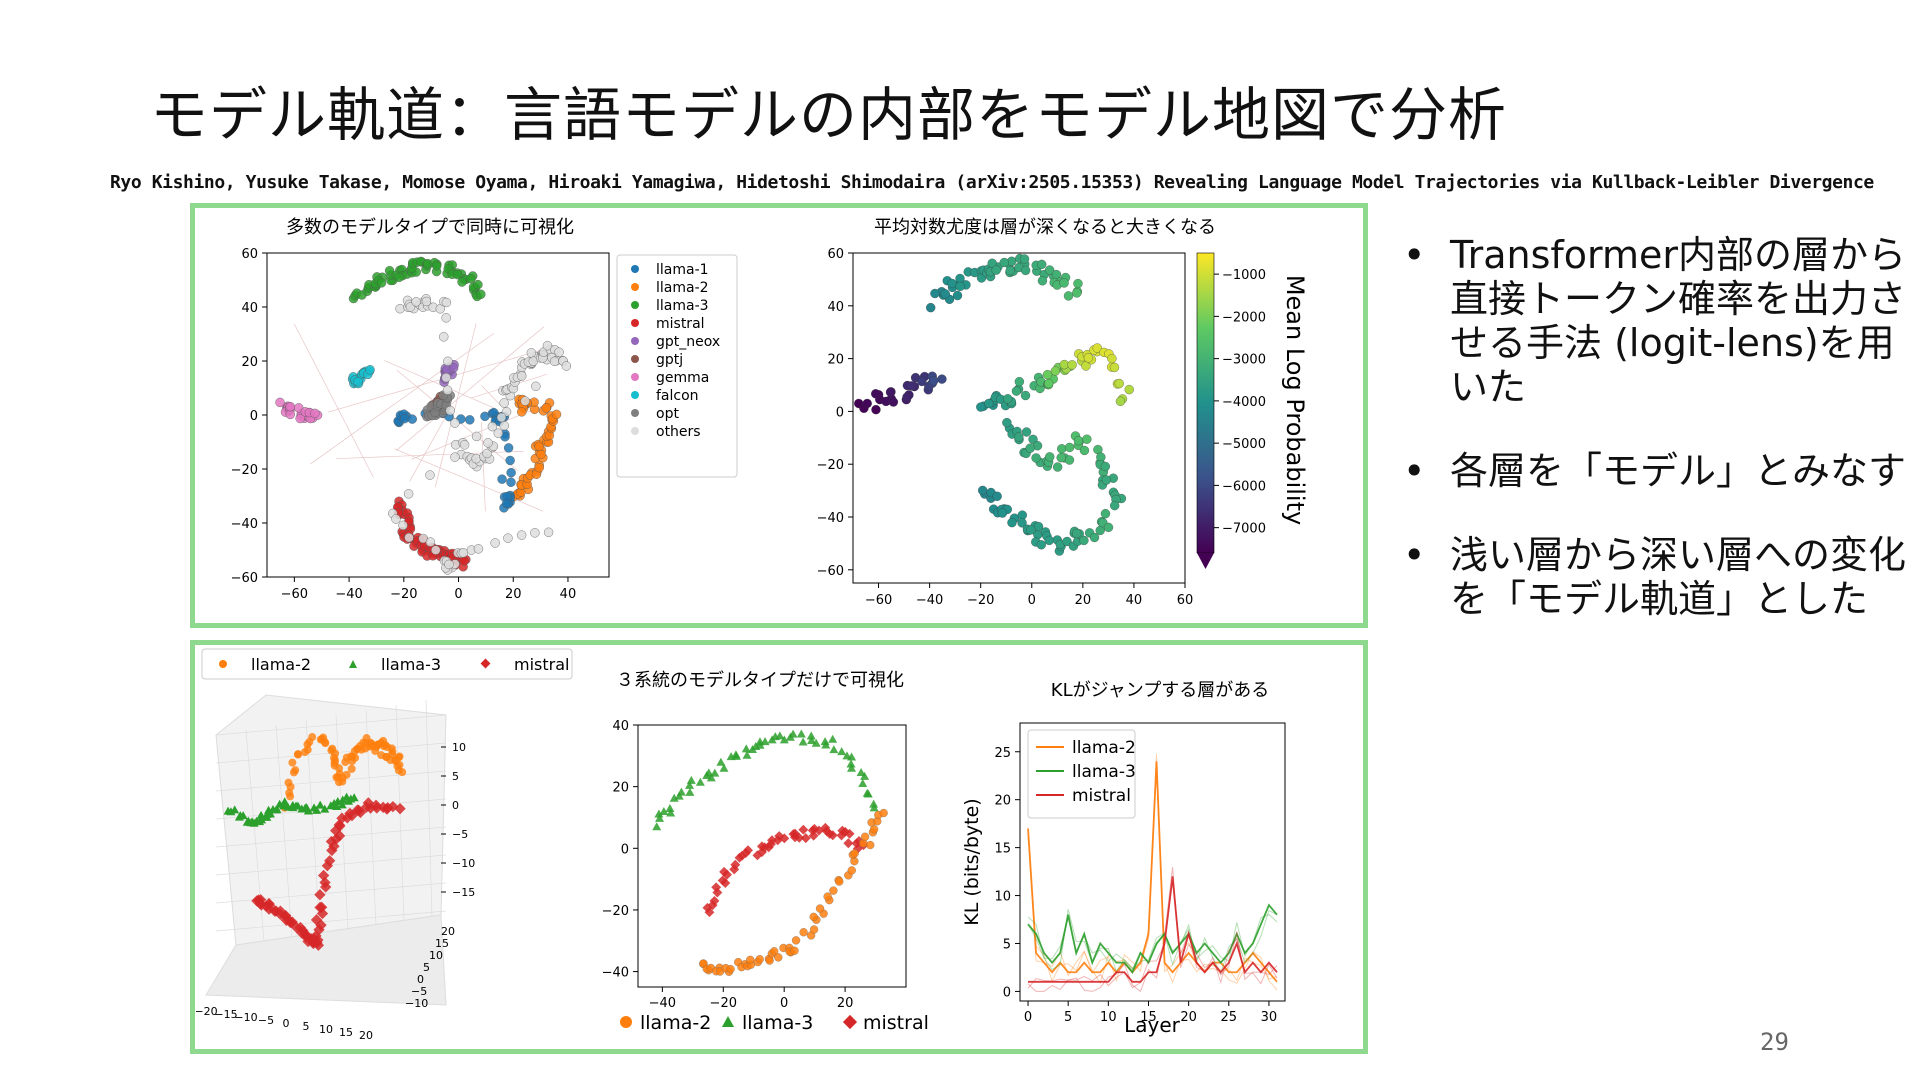 The width and height of the screenshot is (1920, 1080). Describe the element at coordinates (1244, 444) in the screenshot. I see `colorbar-tick-label: −5000` at that location.